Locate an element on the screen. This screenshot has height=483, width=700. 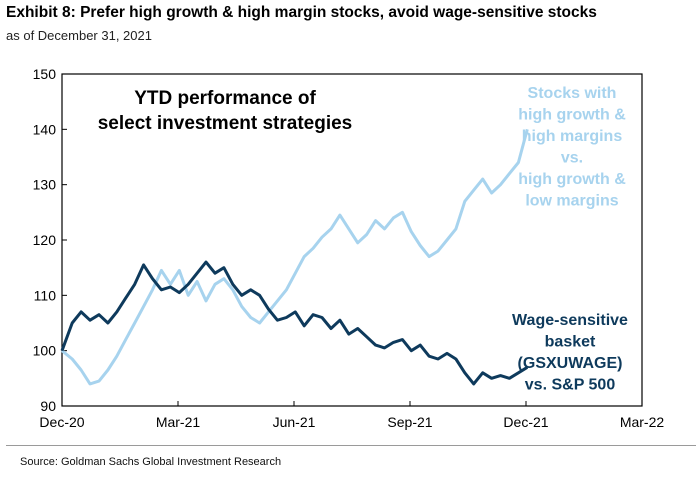
x-tick-label: Jun-21 is located at coordinates (294, 422).